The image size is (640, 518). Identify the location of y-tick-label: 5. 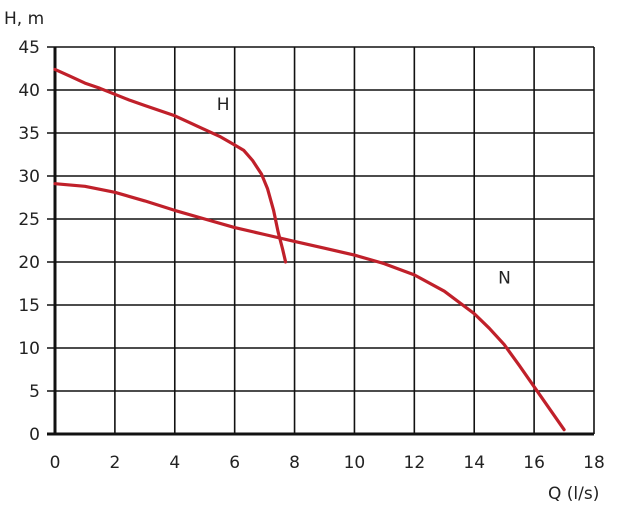
(34, 392).